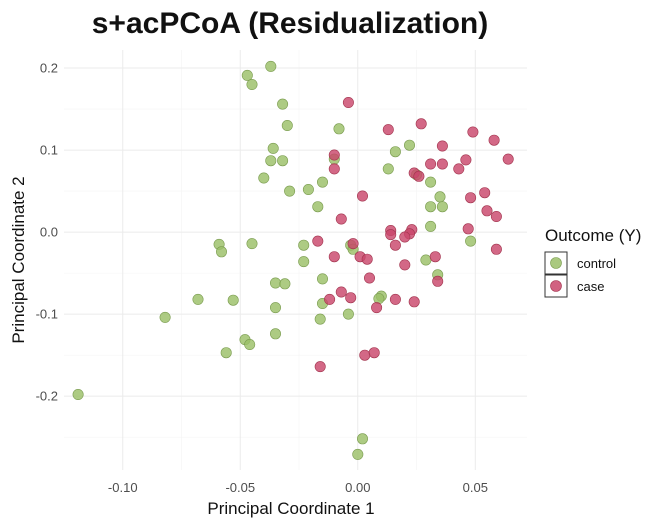 This screenshot has width=666, height=527. I want to click on x-tick-label: -0.10, so click(123, 487).